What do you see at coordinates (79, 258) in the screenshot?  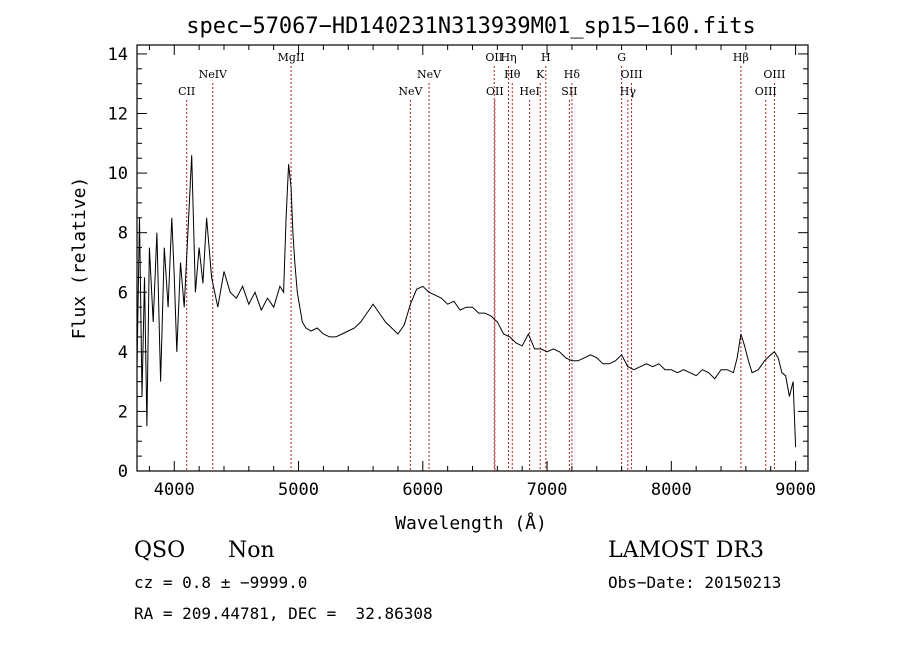 I see `y-axis-label: Flux (relative)` at bounding box center [79, 258].